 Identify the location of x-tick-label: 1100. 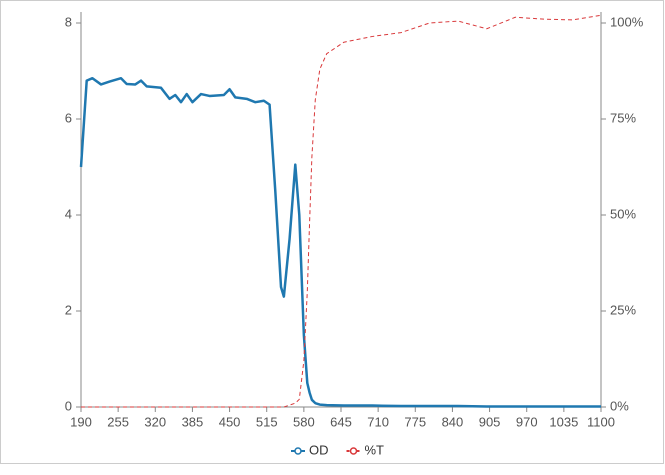
(601, 421).